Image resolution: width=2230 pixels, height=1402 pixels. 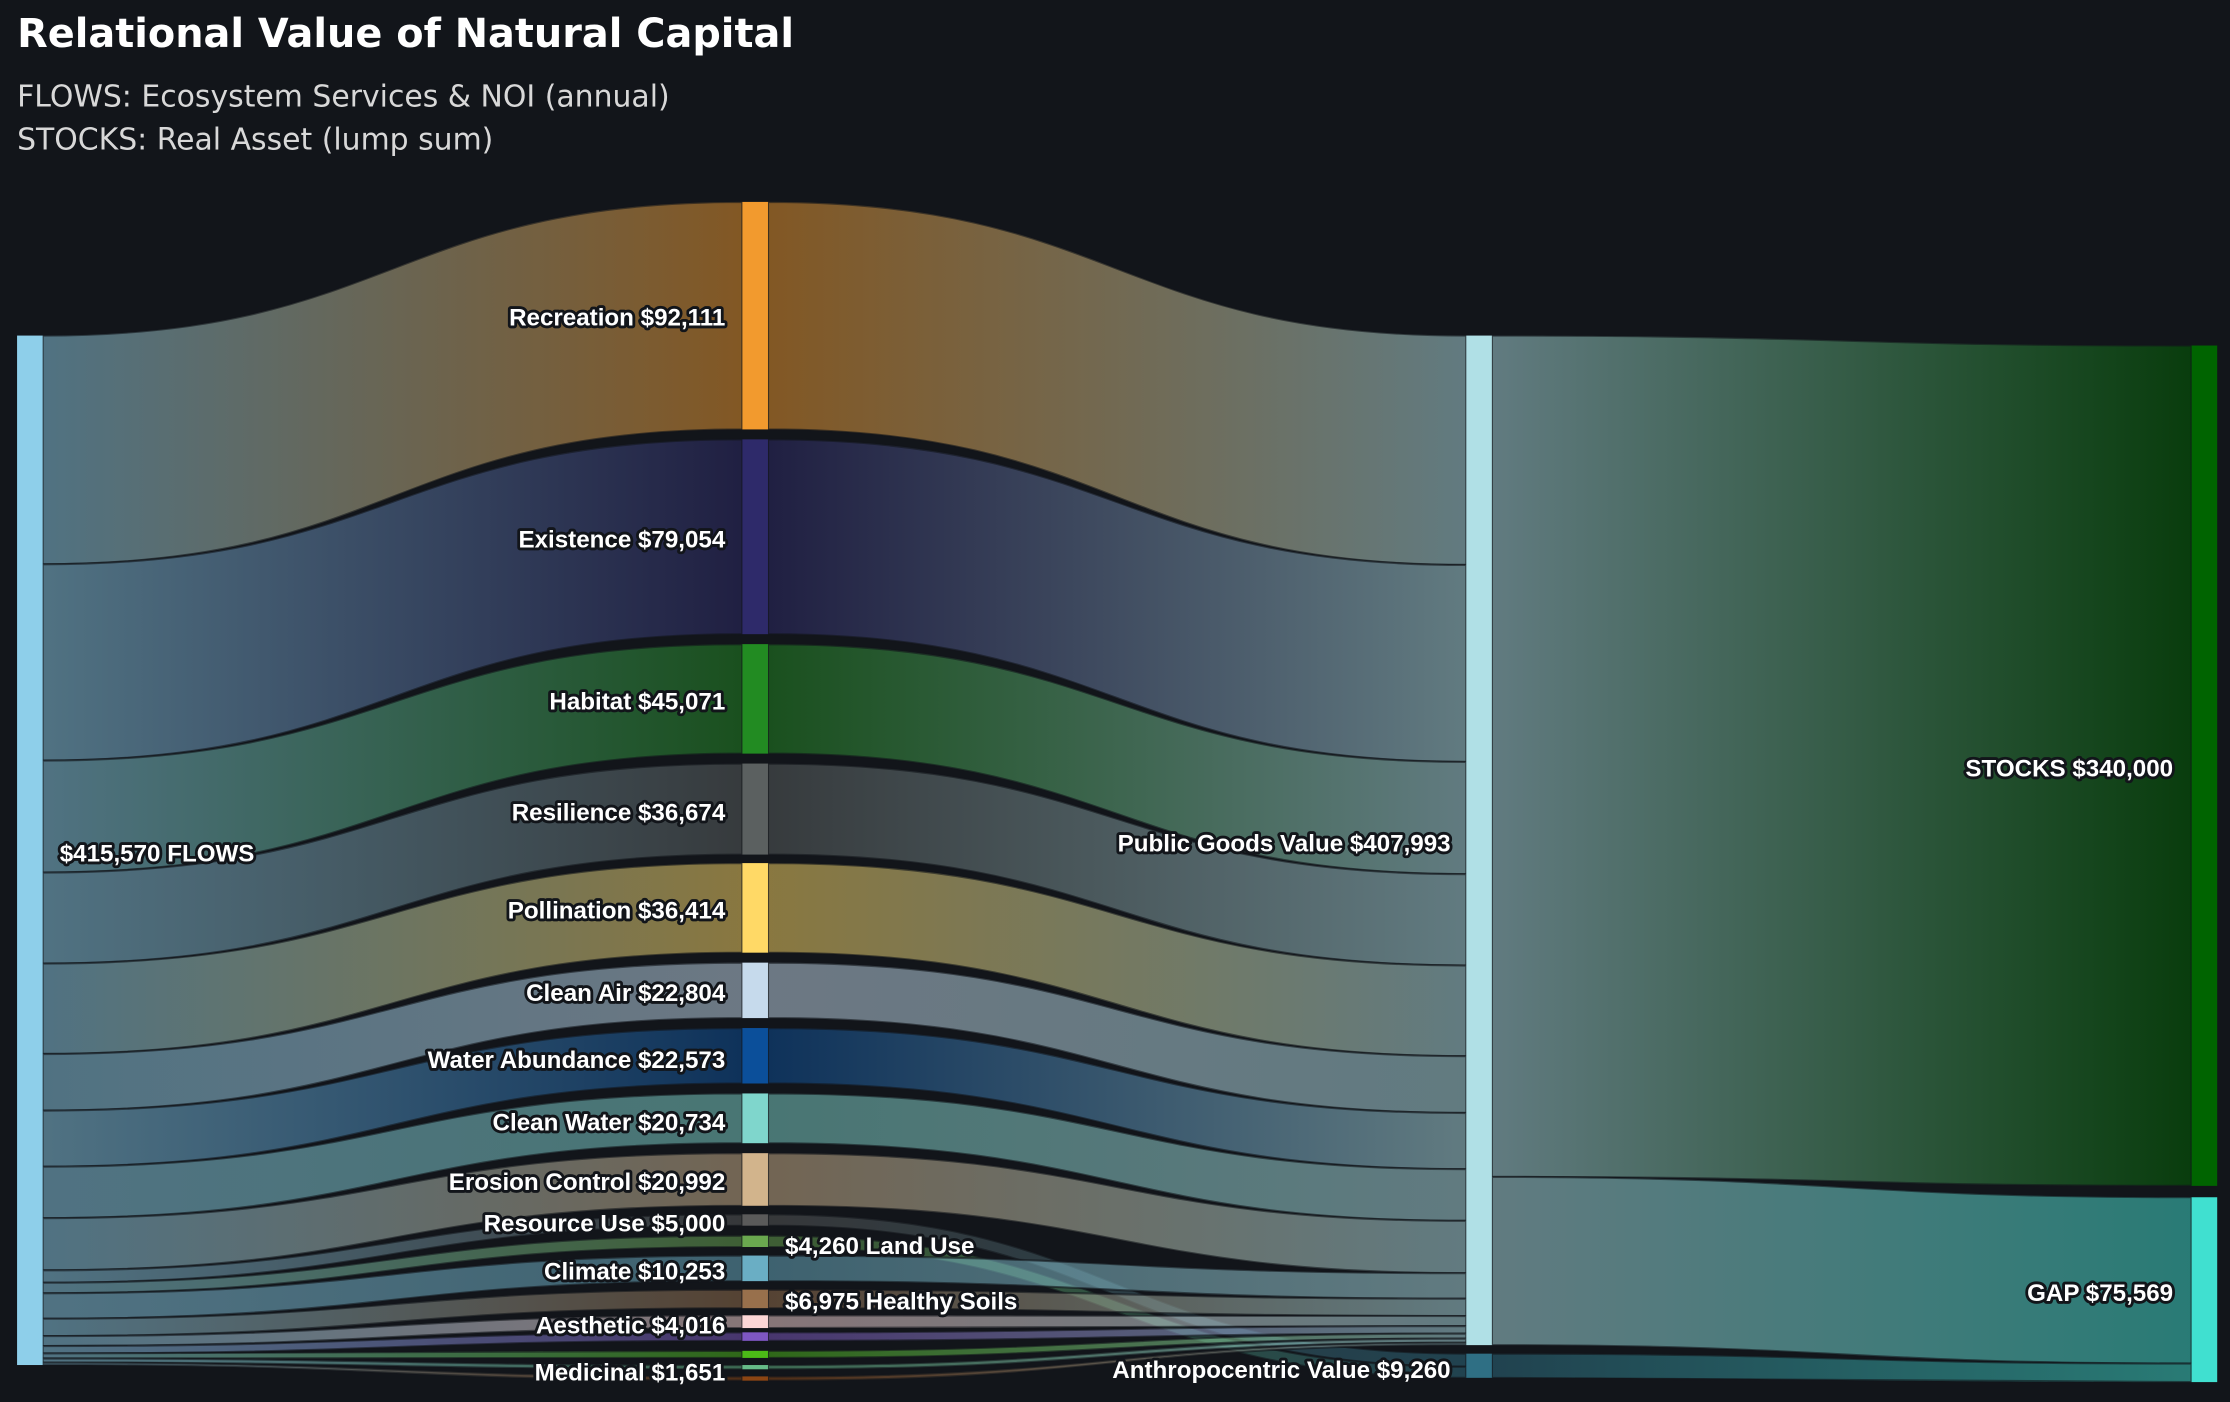 What do you see at coordinates (609, 1122) in the screenshot?
I see `node-label: Clean Water $20,734` at bounding box center [609, 1122].